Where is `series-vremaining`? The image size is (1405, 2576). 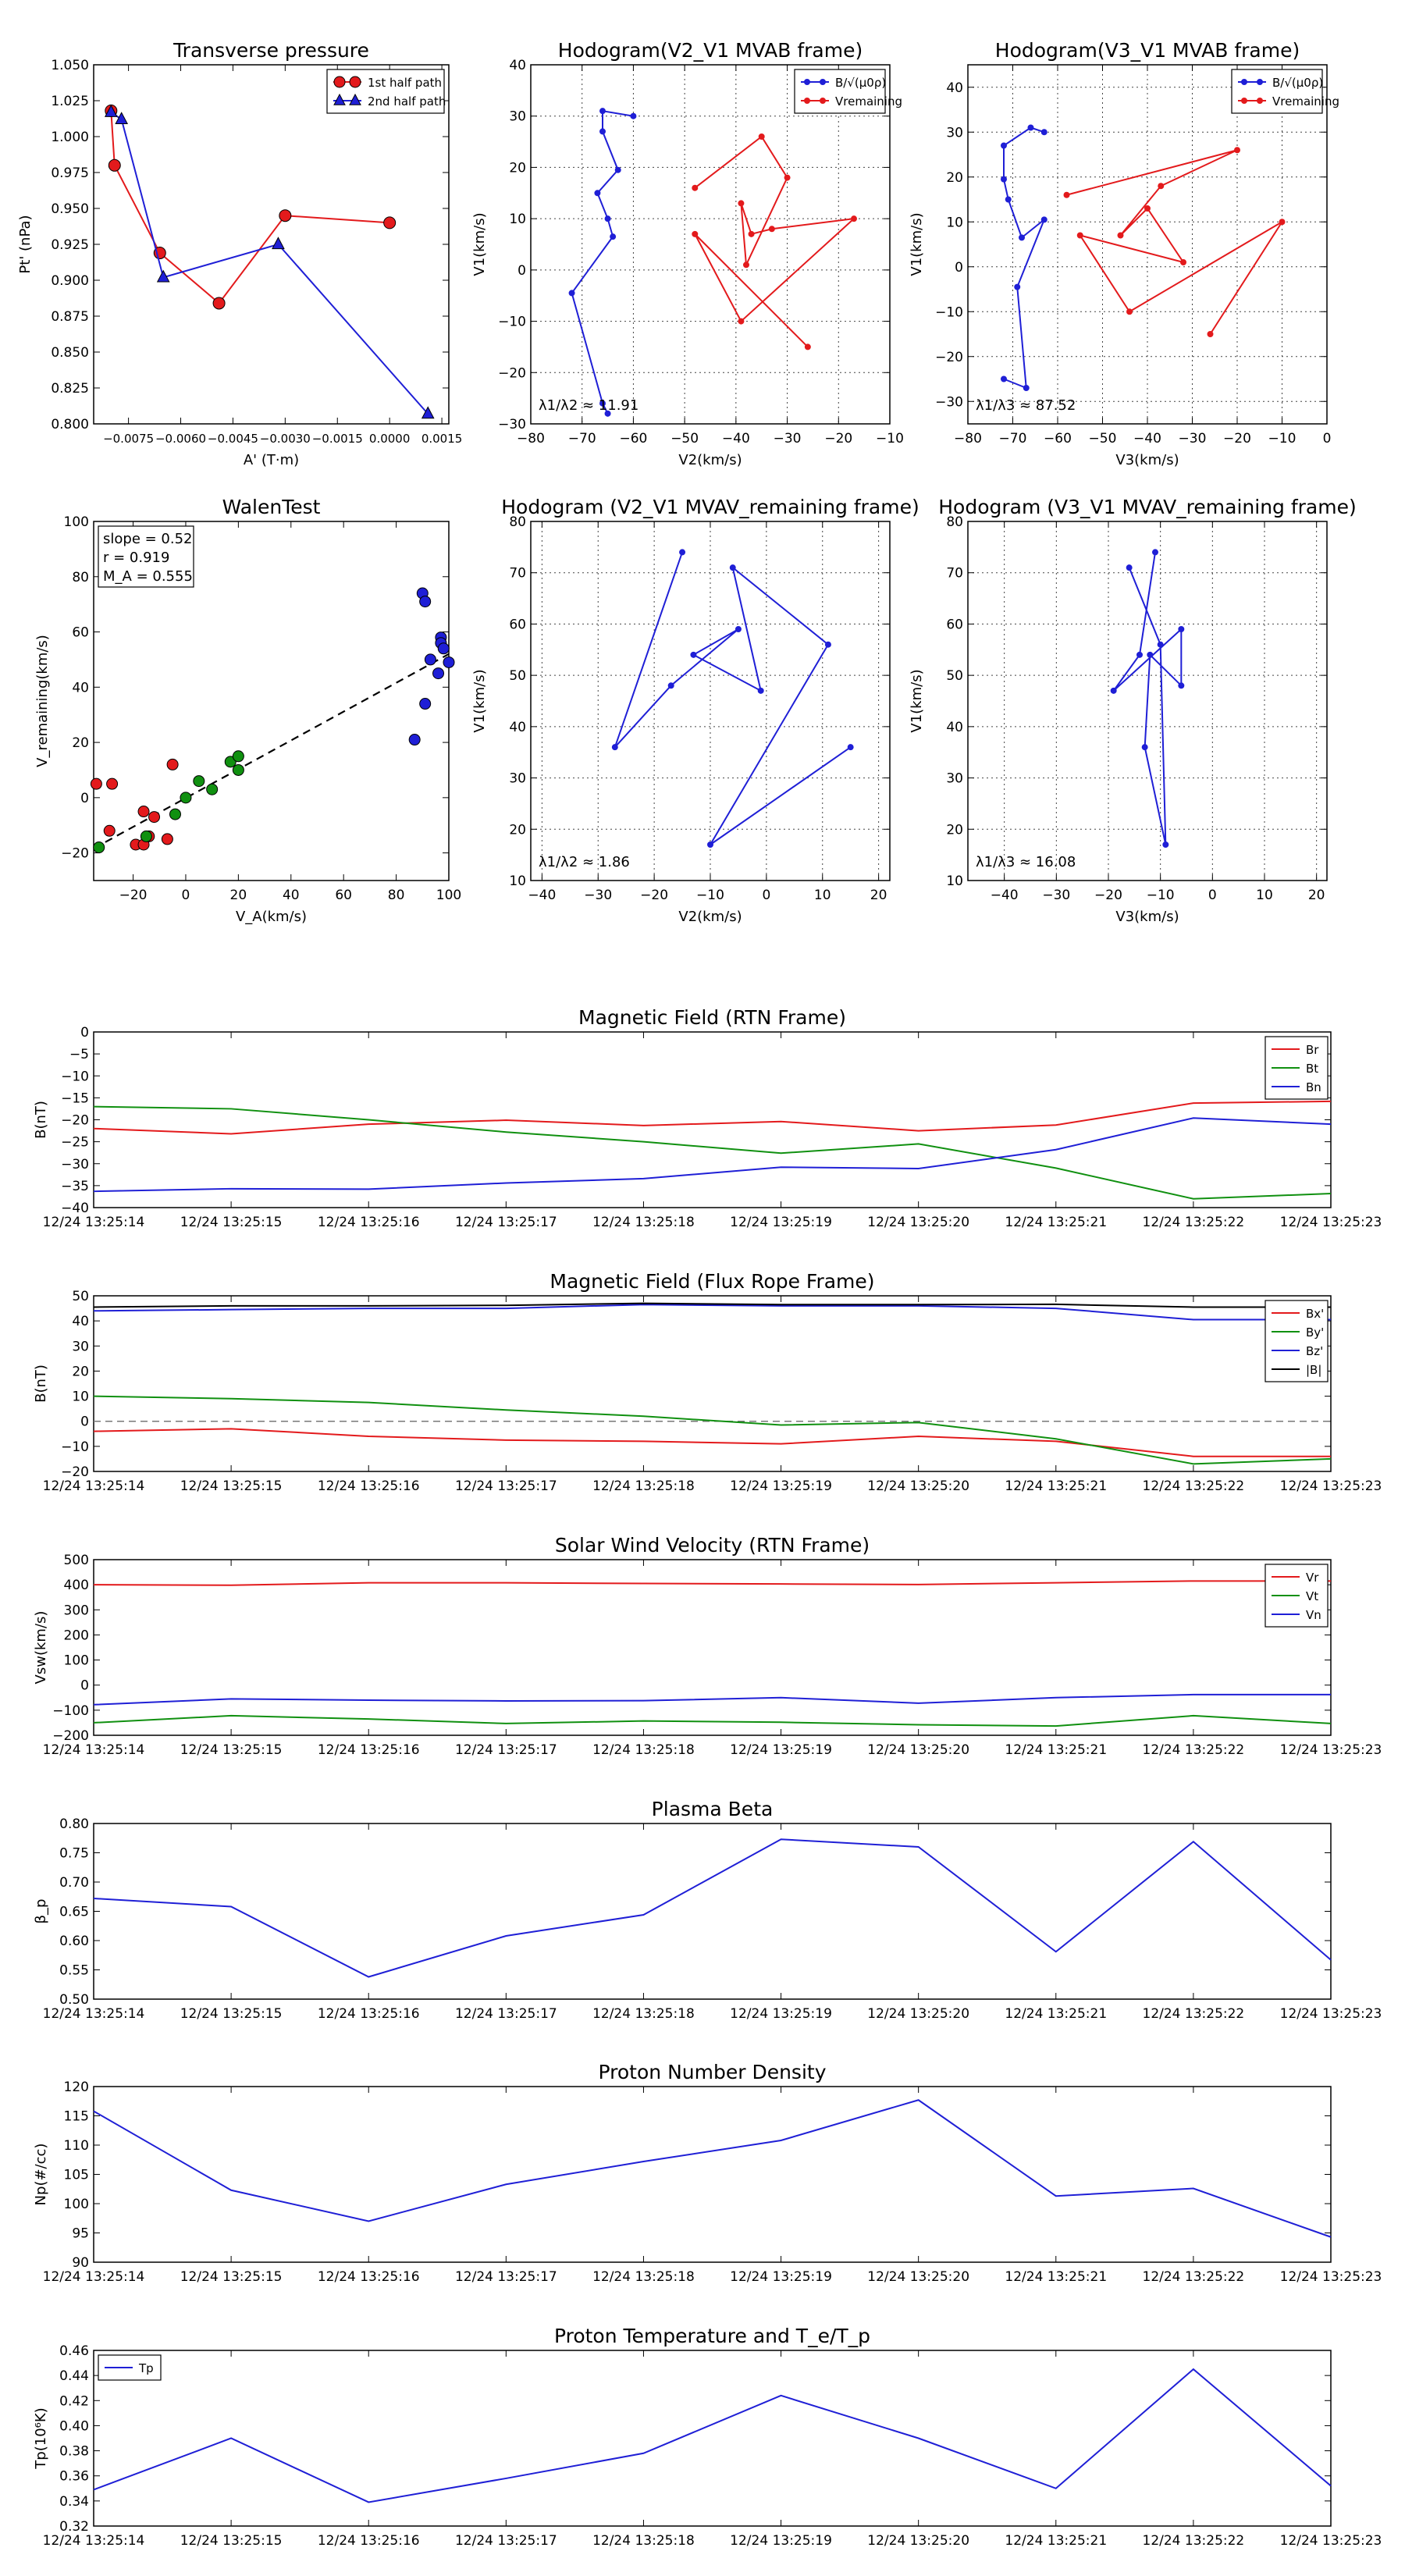 series-vremaining is located at coordinates (775, 241).